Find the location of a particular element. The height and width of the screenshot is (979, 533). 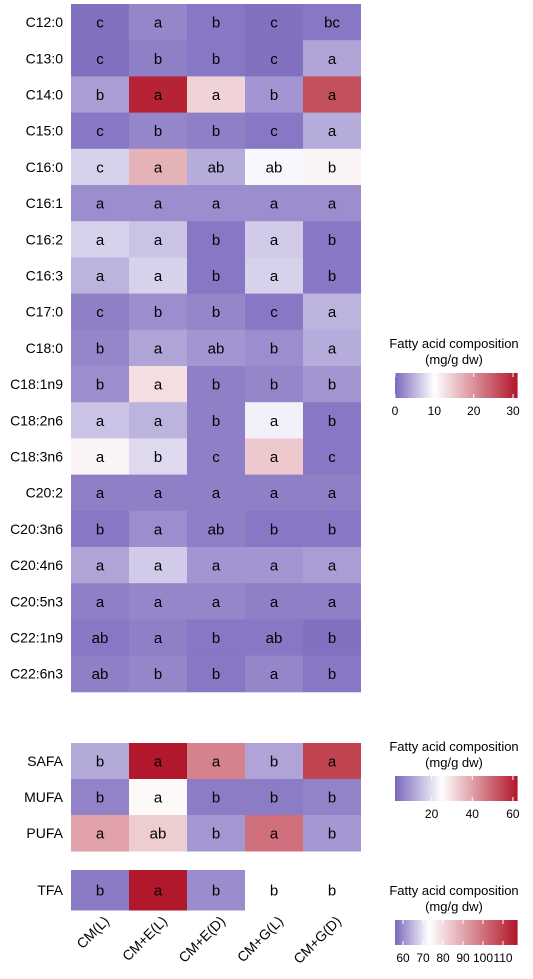

legend-tick-label: 0 is located at coordinates (395, 411).